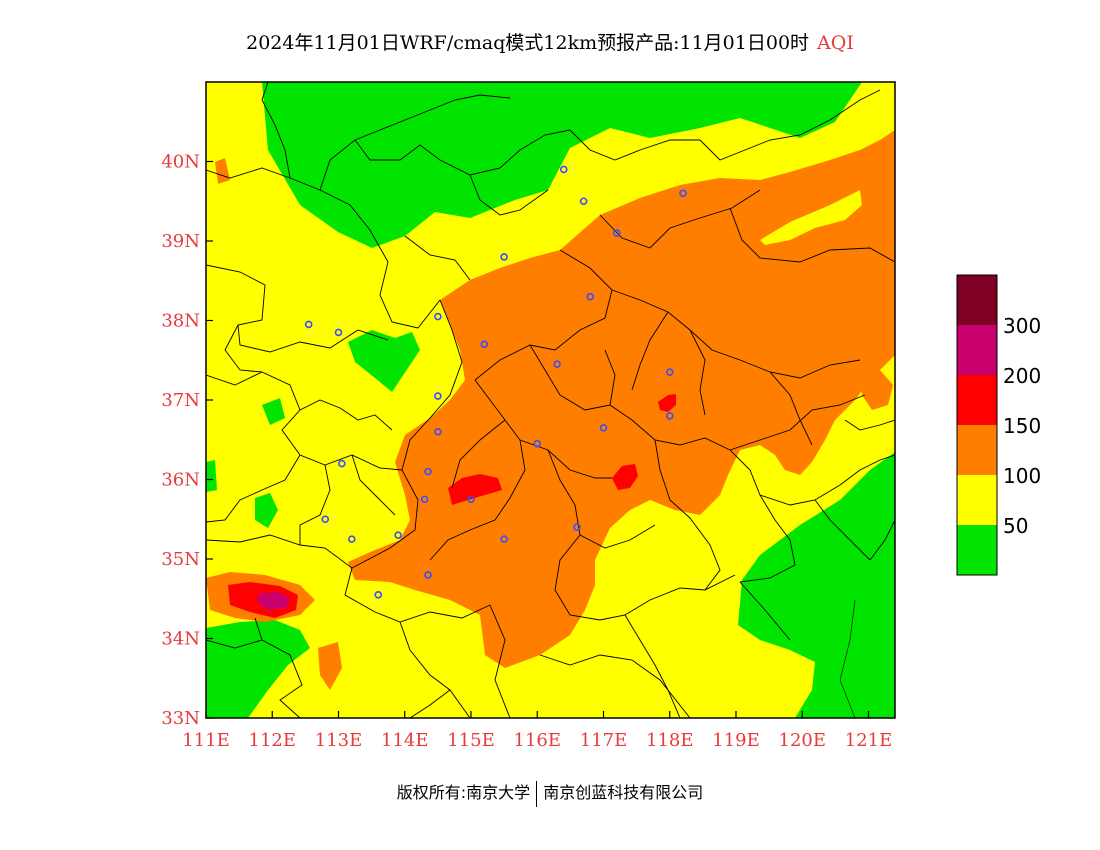  What do you see at coordinates (977, 500) in the screenshot?
I see `colorbar-moderate` at bounding box center [977, 500].